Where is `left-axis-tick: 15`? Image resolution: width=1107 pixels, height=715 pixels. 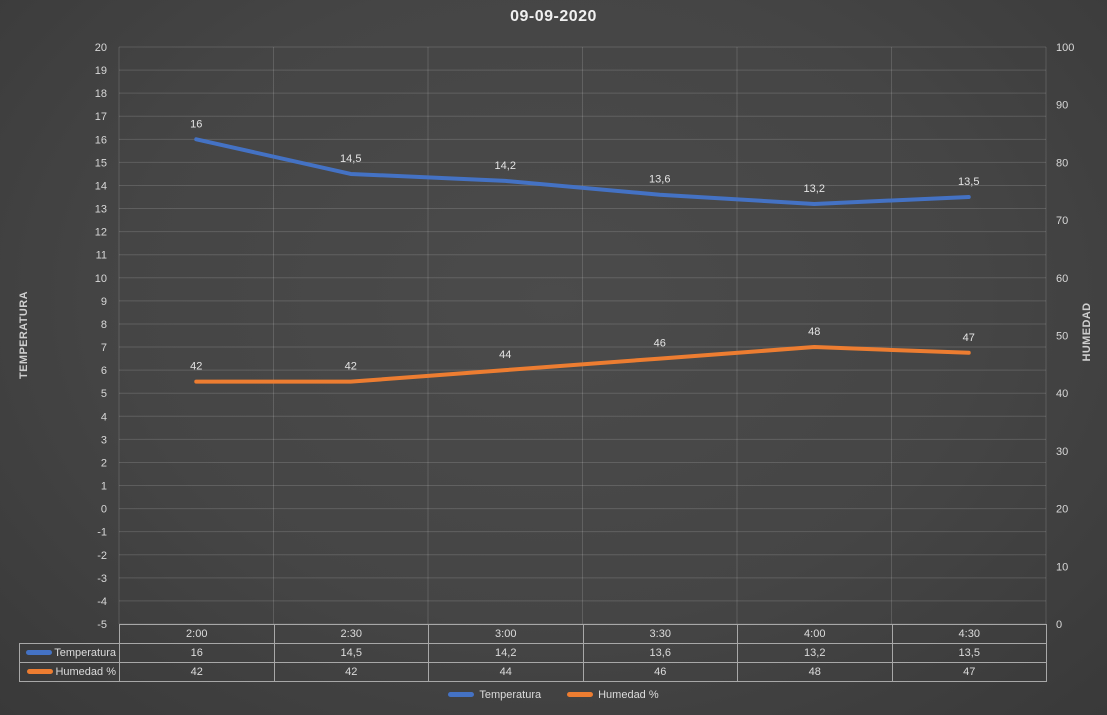 left-axis-tick: 15 is located at coordinates (101, 163).